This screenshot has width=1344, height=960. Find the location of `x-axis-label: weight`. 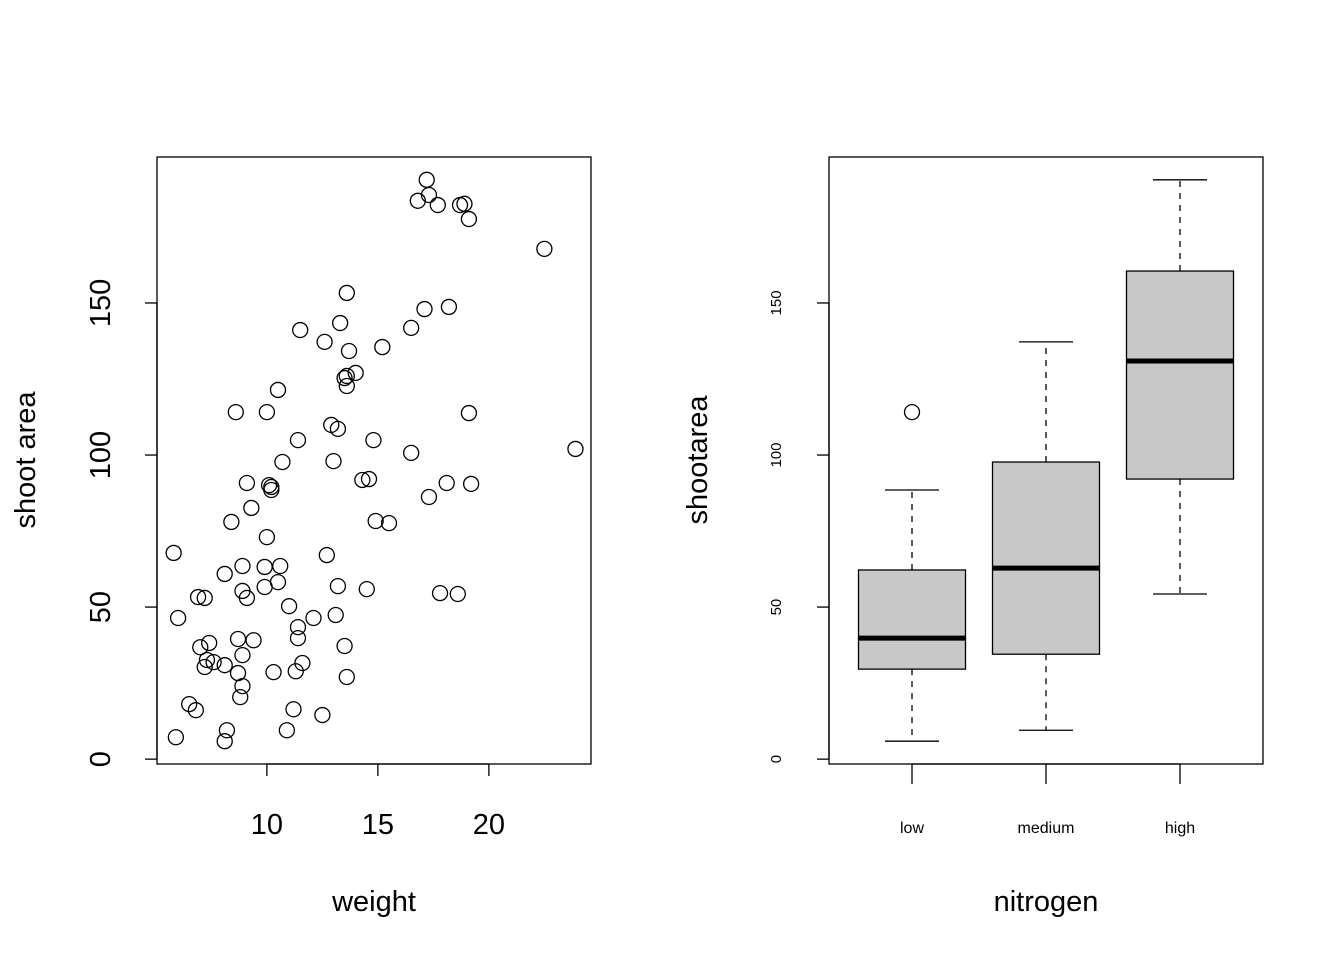

x-axis-label: weight is located at coordinates (373, 902).